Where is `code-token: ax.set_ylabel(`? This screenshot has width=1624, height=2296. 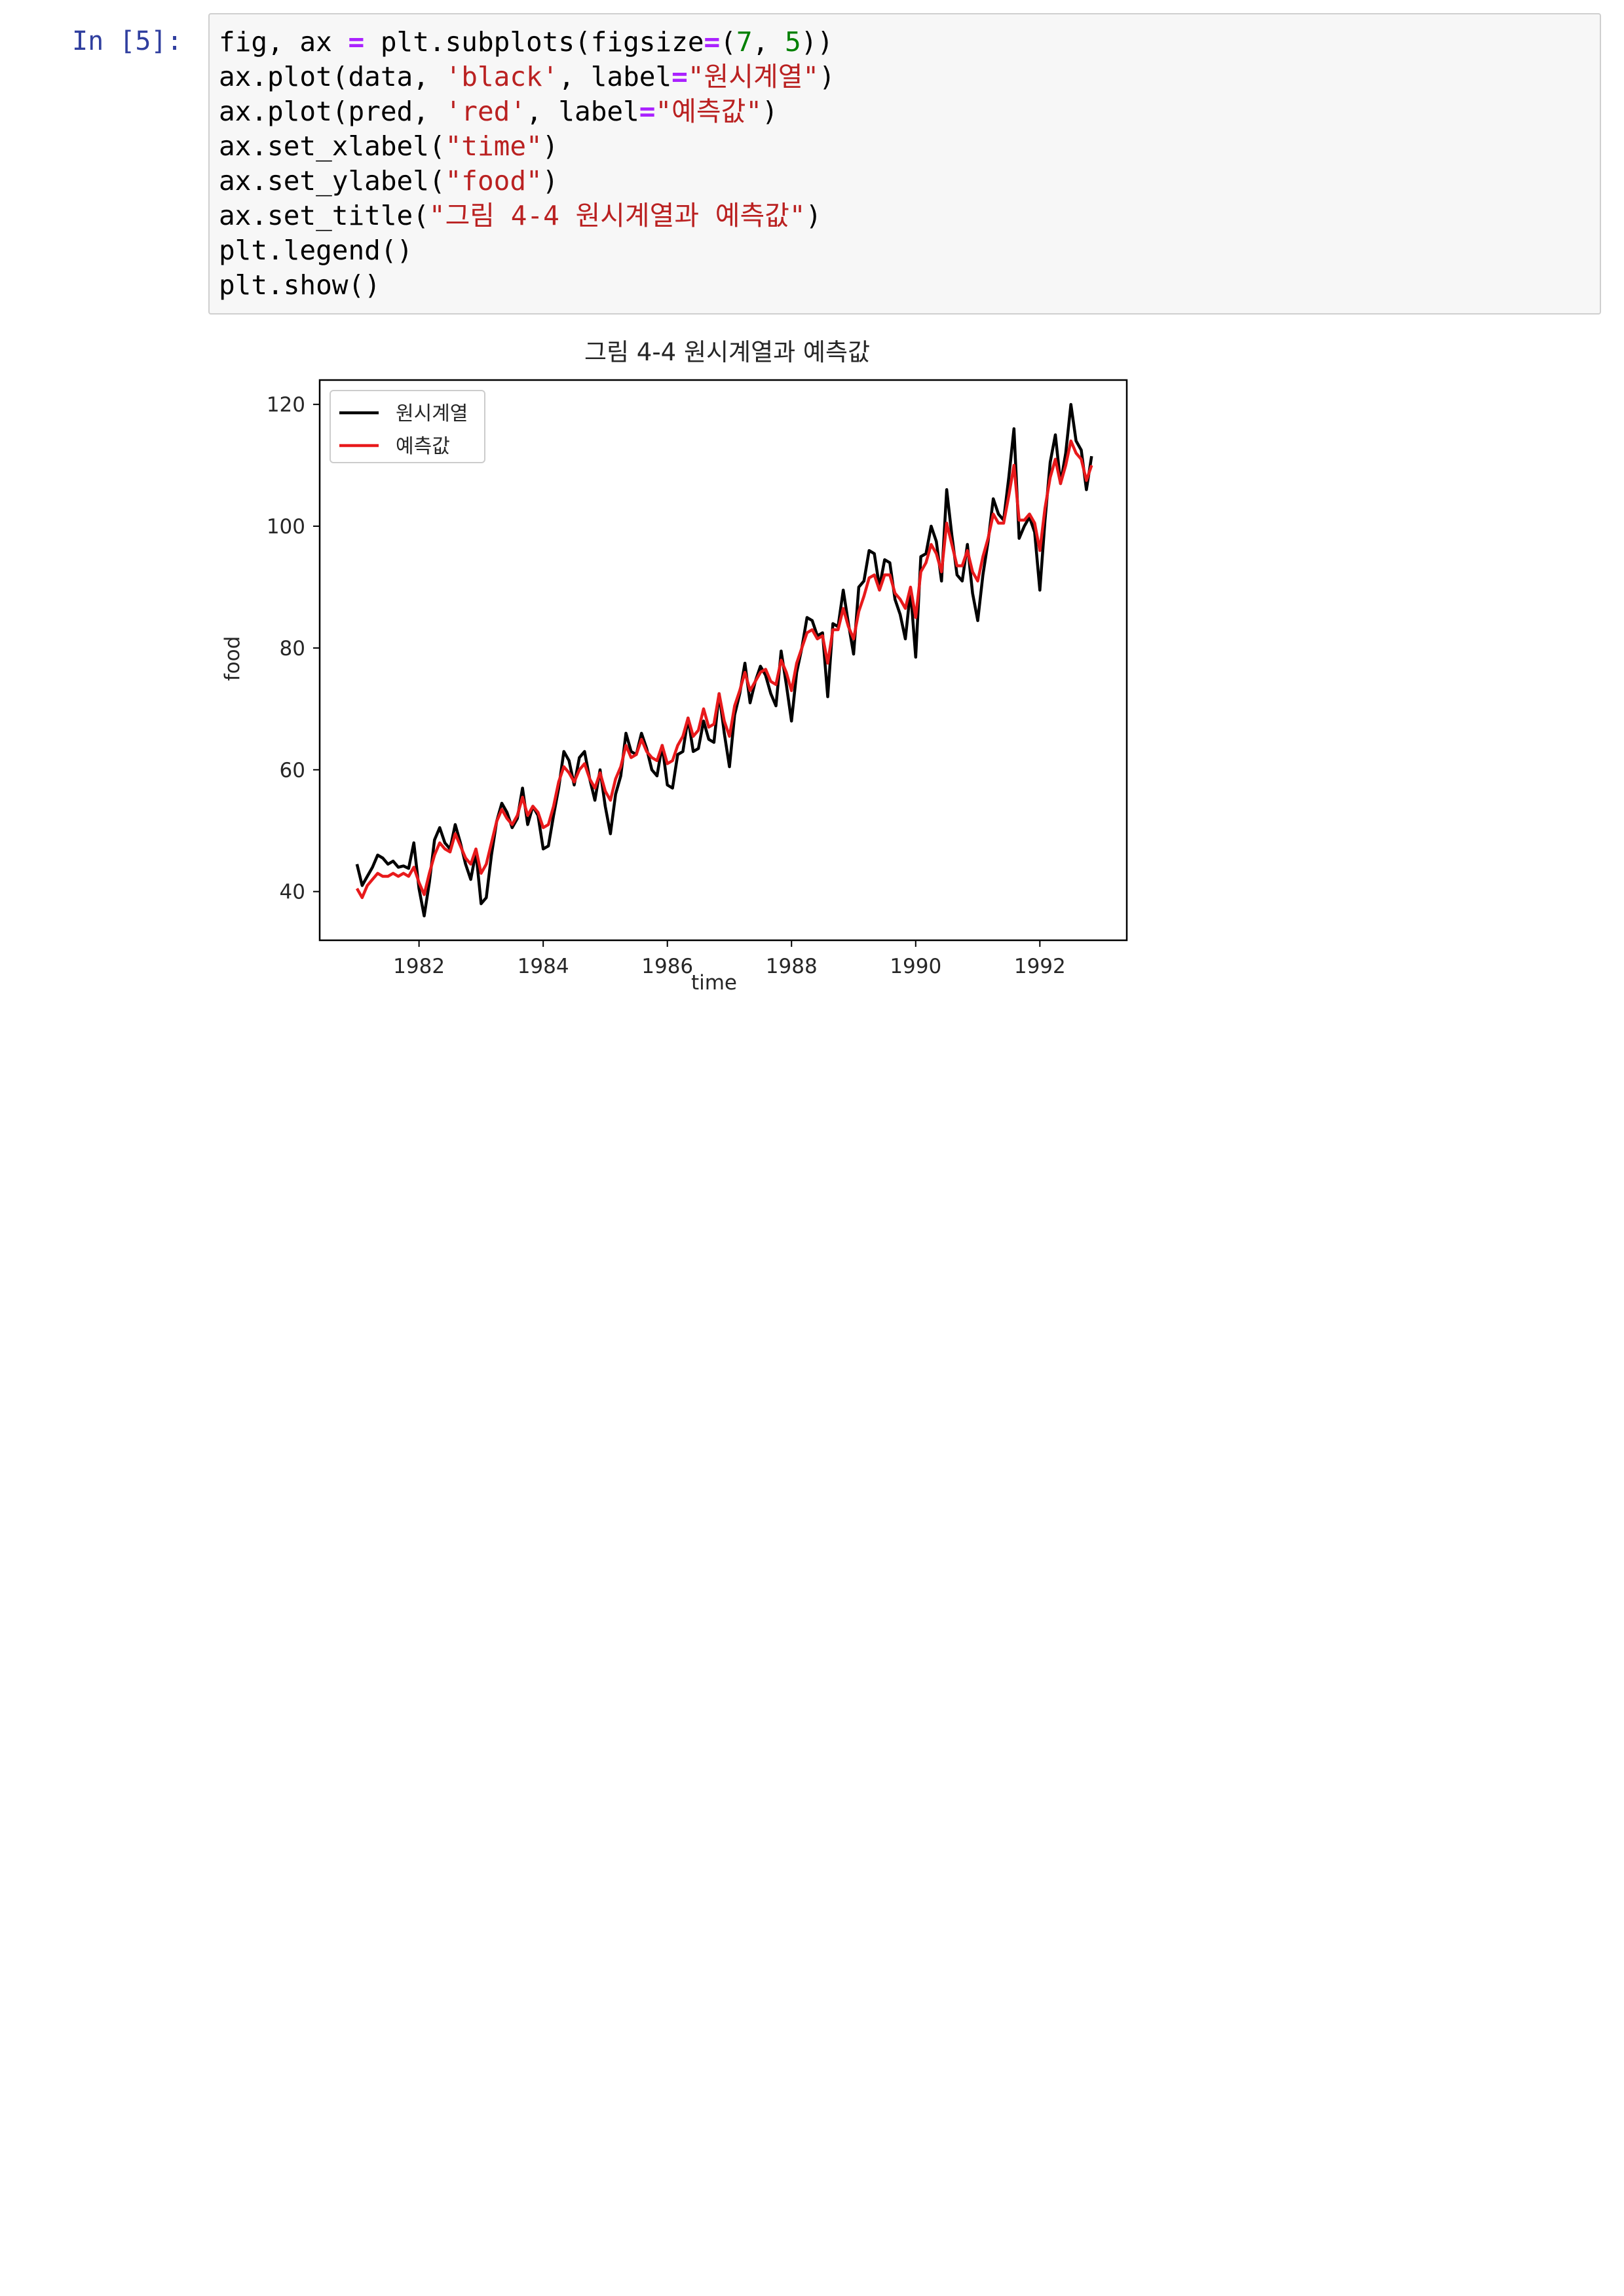 code-token: ax.set_ylabel( is located at coordinates (332, 181).